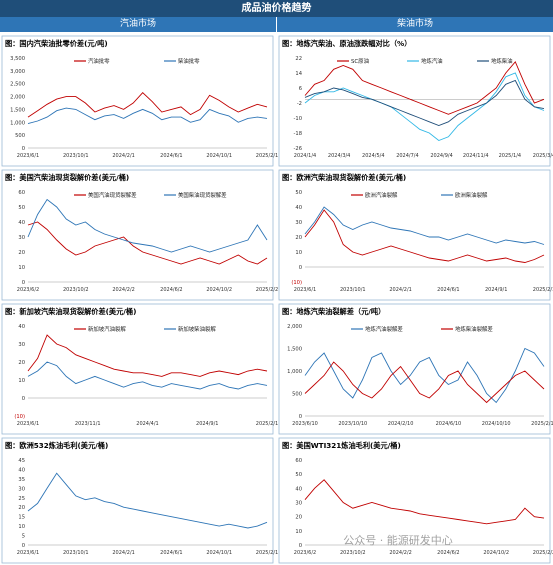  What do you see at coordinates (543, 156) in the screenshot?
I see `x-tick-label: 2025/3/4` at bounding box center [543, 156].